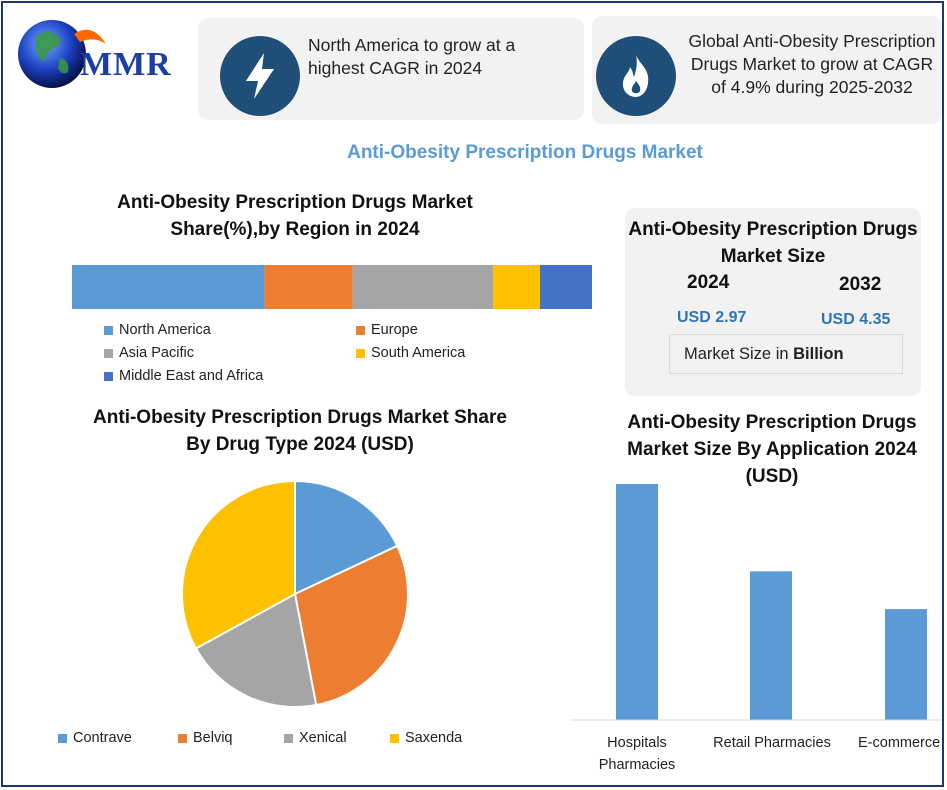 The image size is (947, 790). I want to click on legend-item-middle-east-africa: Middle East and Africa, so click(183, 376).